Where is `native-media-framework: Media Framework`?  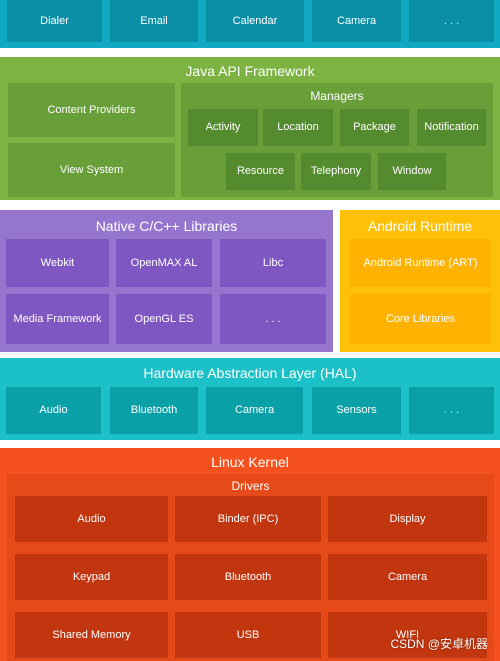
native-media-framework: Media Framework is located at coordinates (57, 319).